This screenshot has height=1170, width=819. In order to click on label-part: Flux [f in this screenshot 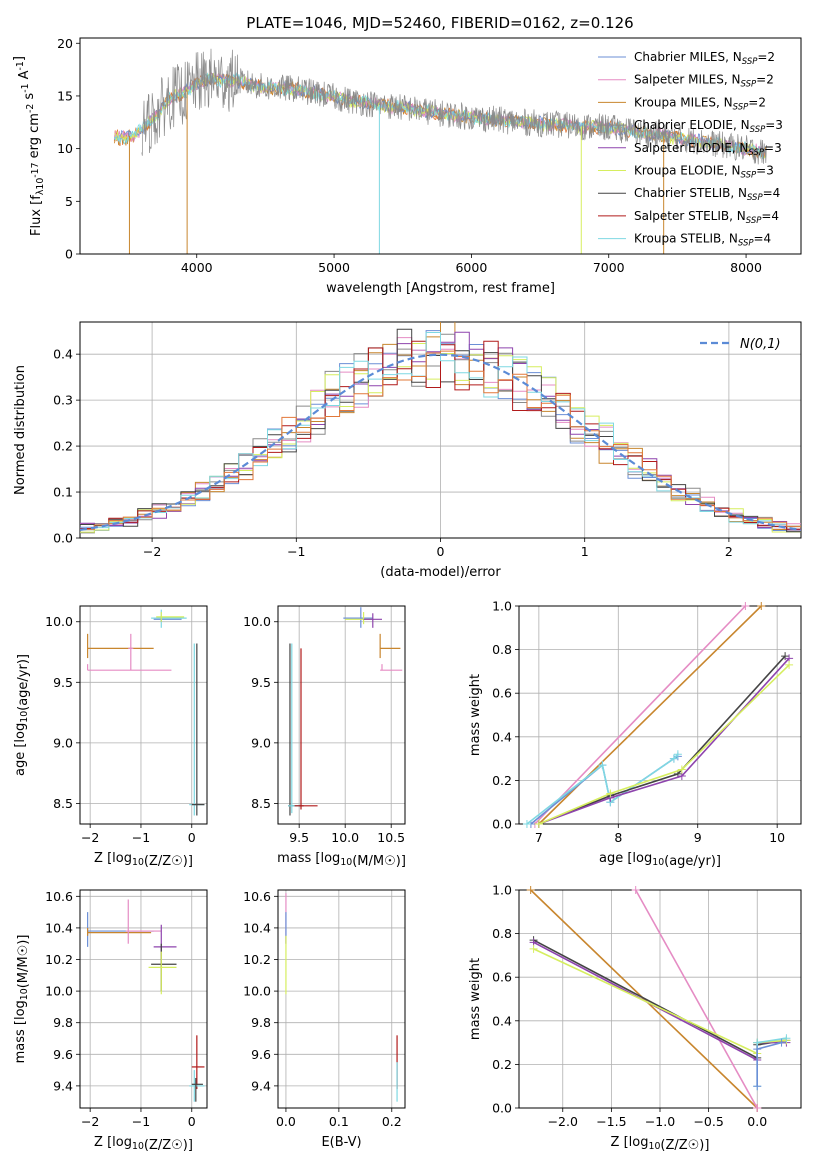, I will do `click(36, 215)`.